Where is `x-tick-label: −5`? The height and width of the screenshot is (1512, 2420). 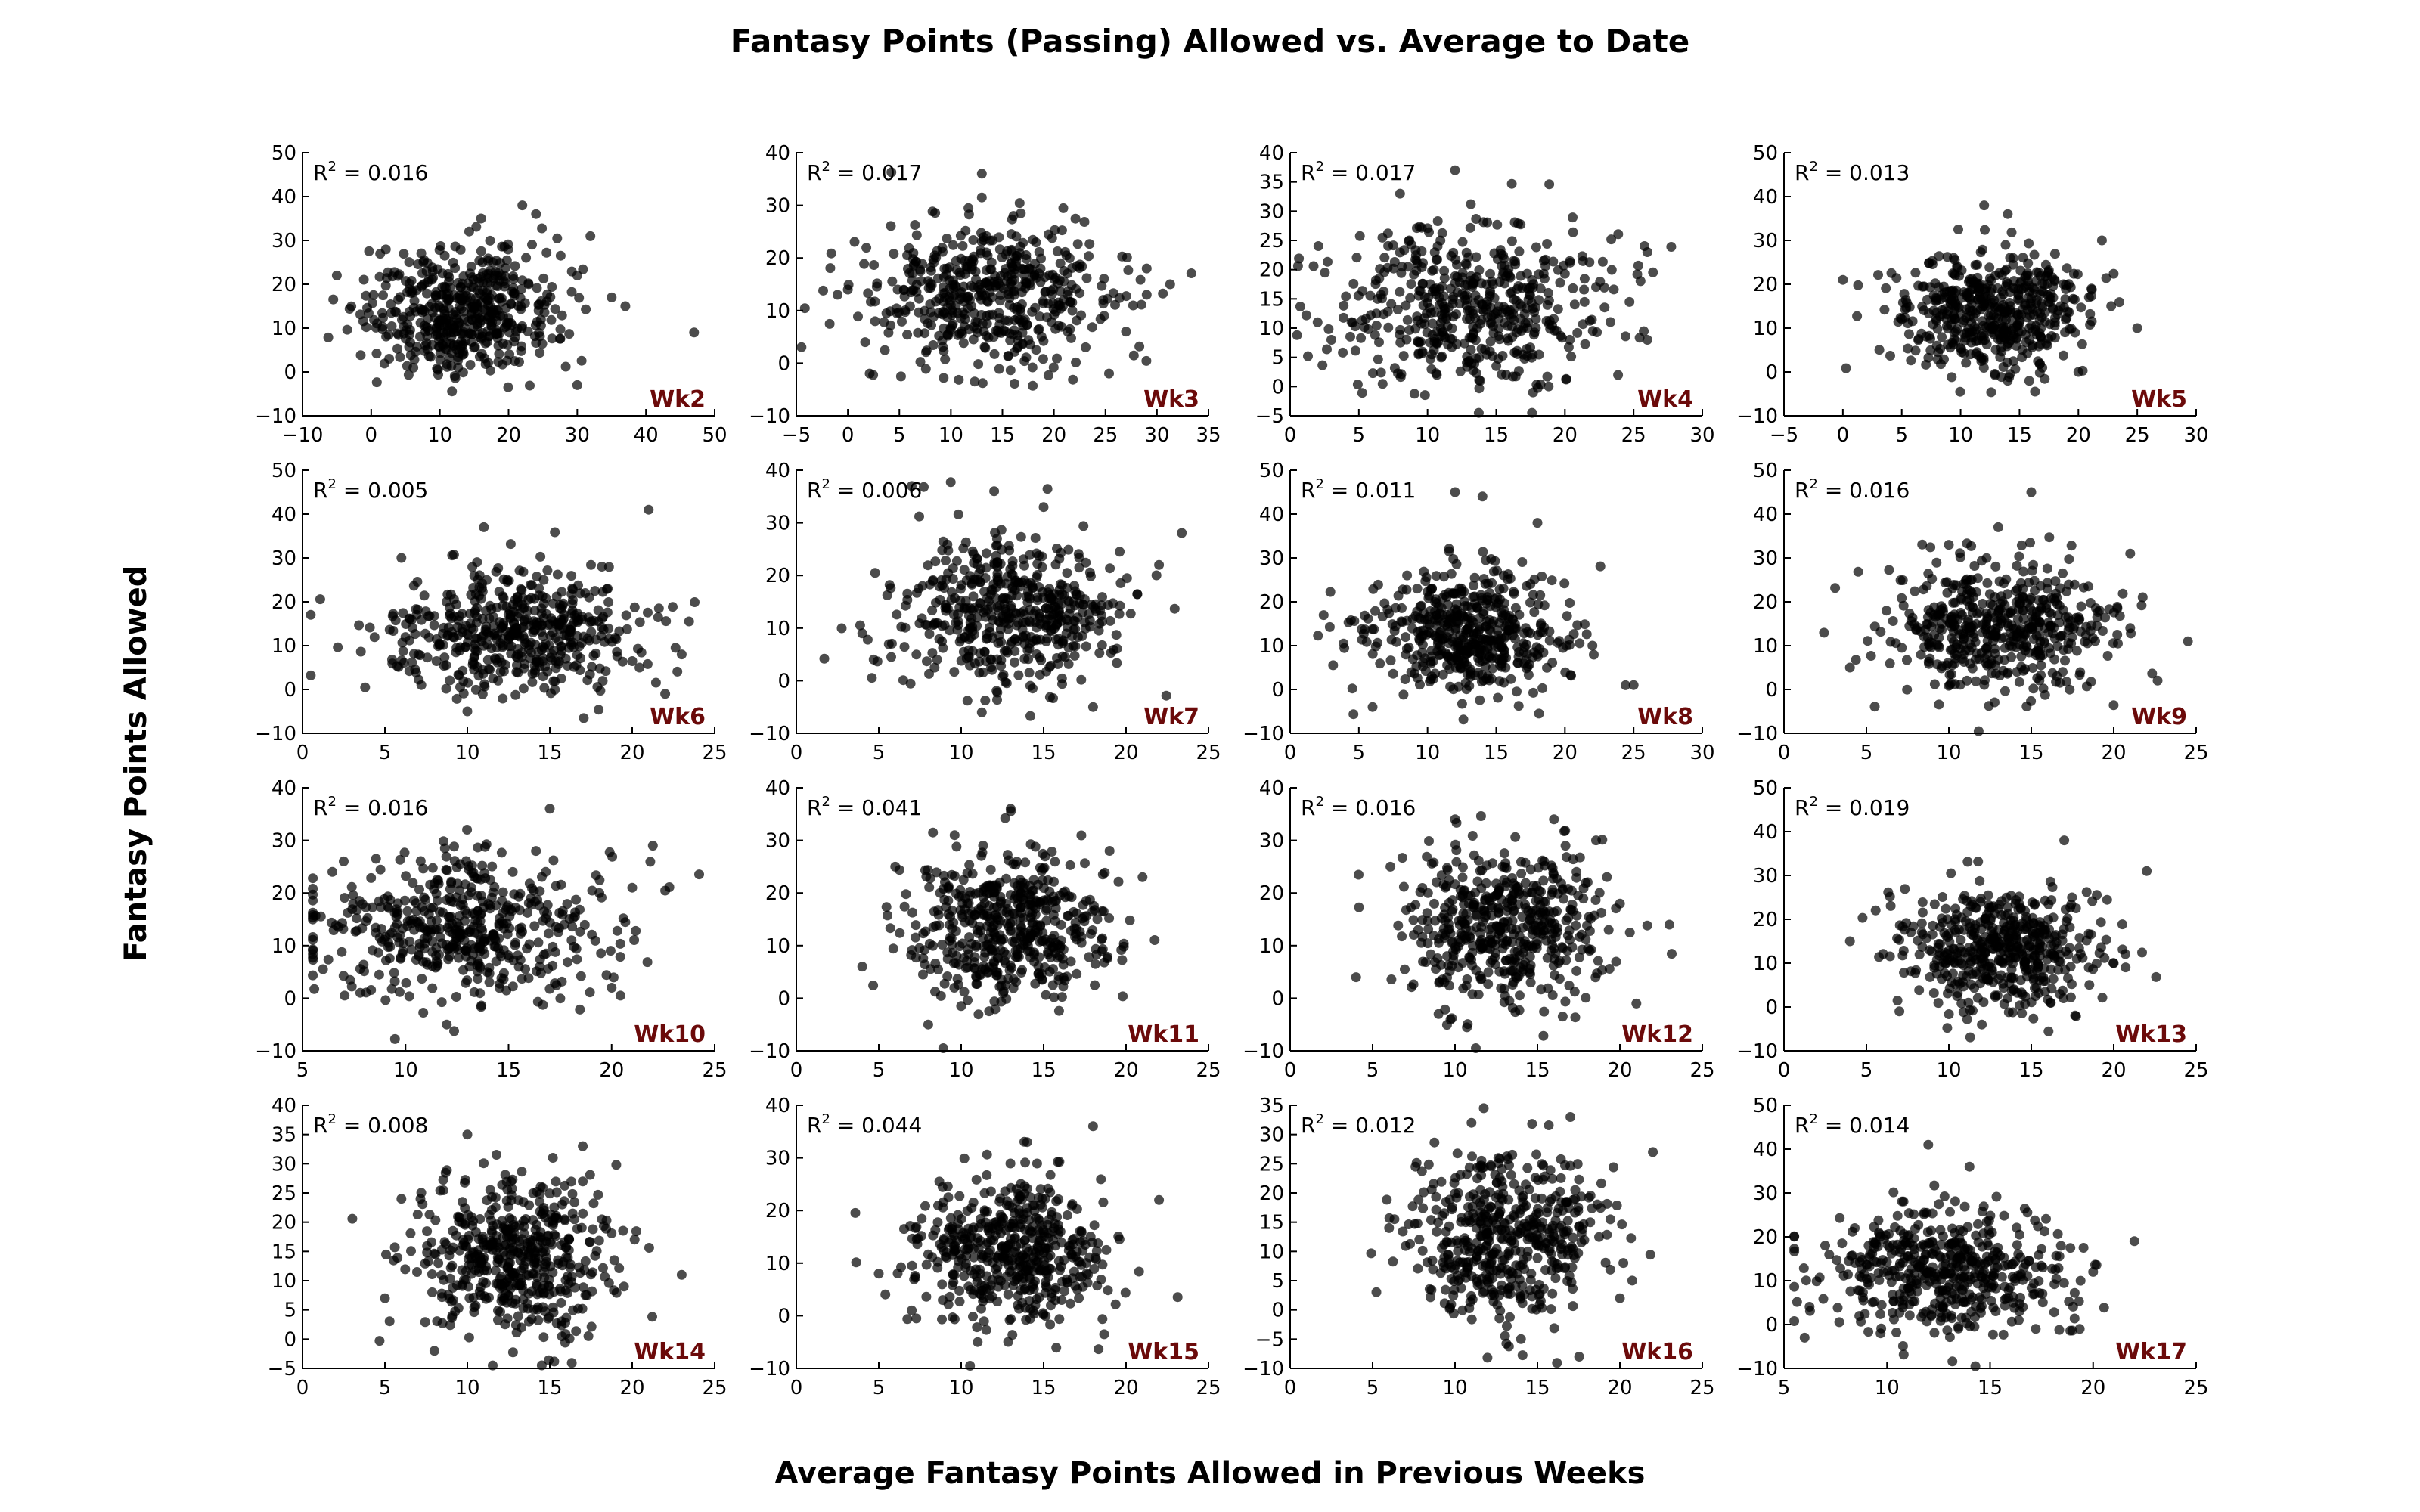
x-tick-label: −5 is located at coordinates (796, 436).